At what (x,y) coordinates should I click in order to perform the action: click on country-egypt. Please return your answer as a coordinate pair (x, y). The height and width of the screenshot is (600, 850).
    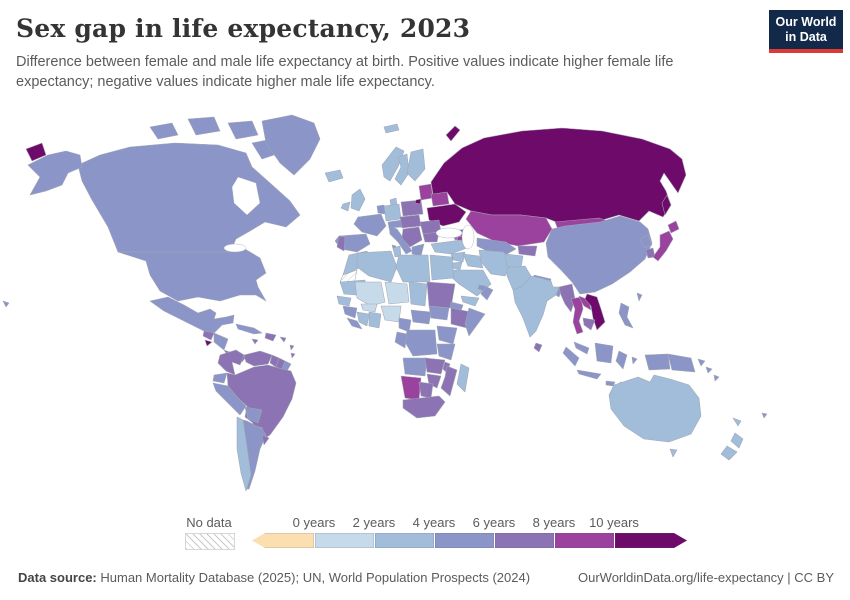
    Looking at the image, I should click on (442, 267).